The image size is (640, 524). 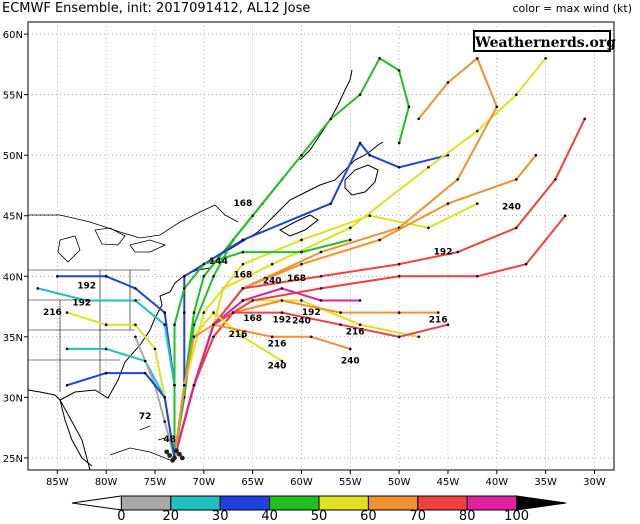 What do you see at coordinates (399, 482) in the screenshot?
I see `lon-tick-label: 50W` at bounding box center [399, 482].